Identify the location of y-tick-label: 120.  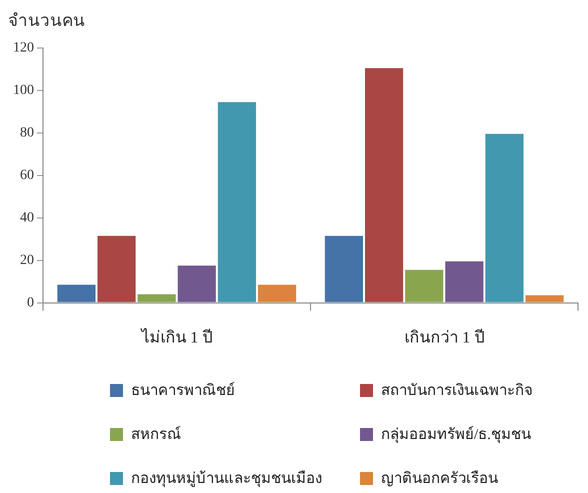
(23, 48).